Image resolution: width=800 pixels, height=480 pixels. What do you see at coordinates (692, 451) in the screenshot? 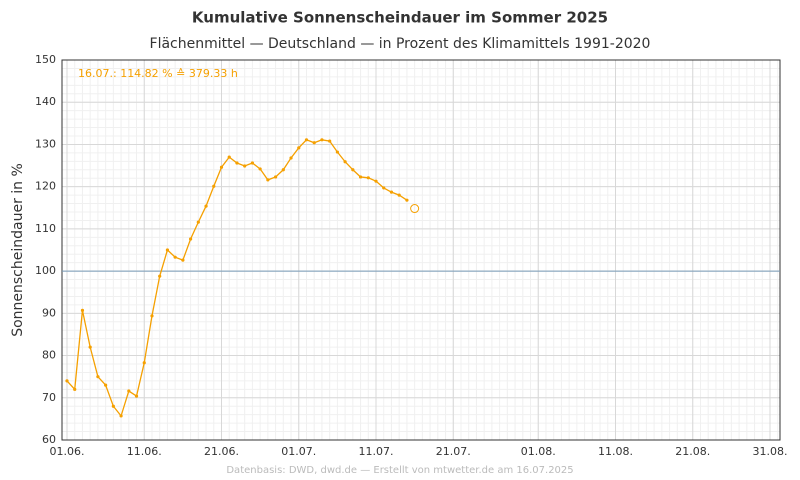
I see `x-tick-label: 21.08.` at bounding box center [692, 451].